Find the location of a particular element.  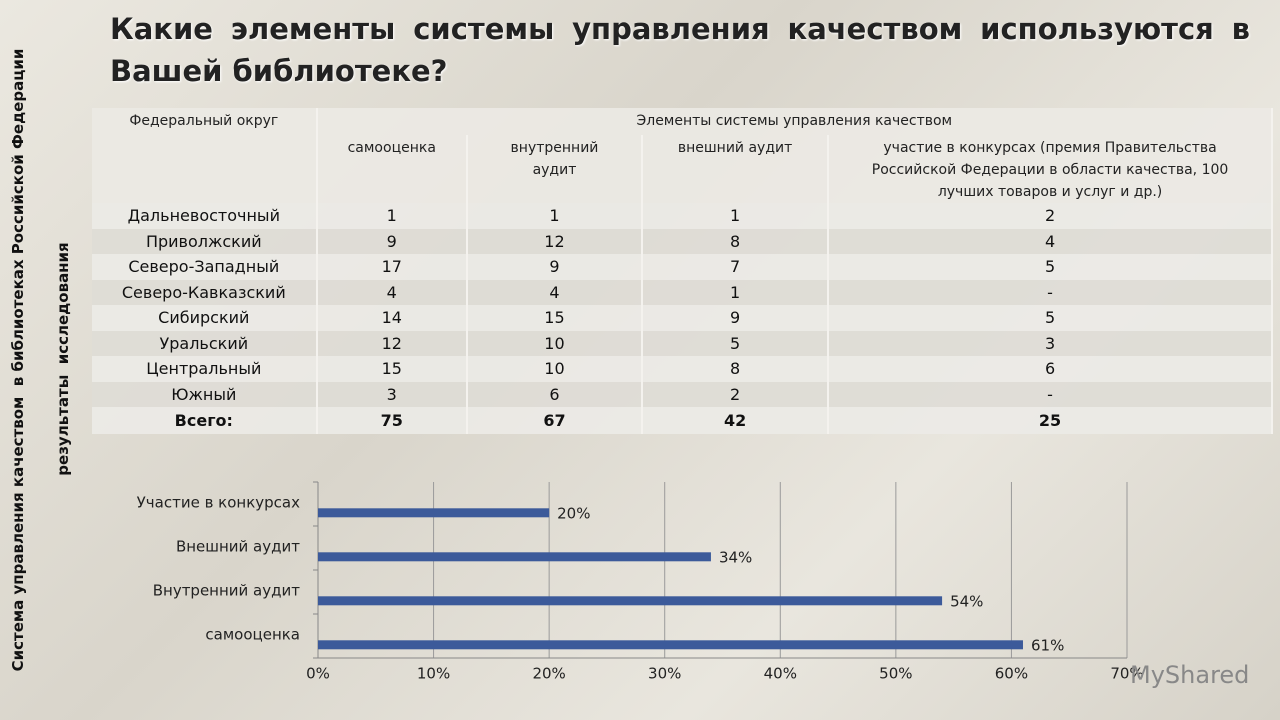

table-row: Сибирский 14 15 9 5 is located at coordinates (682, 318).